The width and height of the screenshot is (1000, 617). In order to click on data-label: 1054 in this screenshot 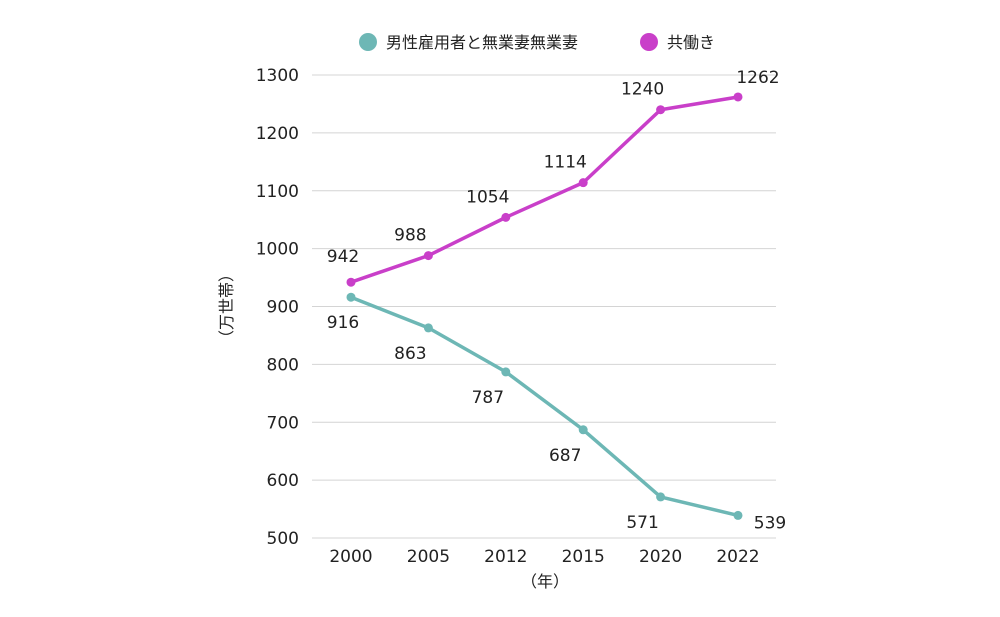, I will do `click(487, 197)`.